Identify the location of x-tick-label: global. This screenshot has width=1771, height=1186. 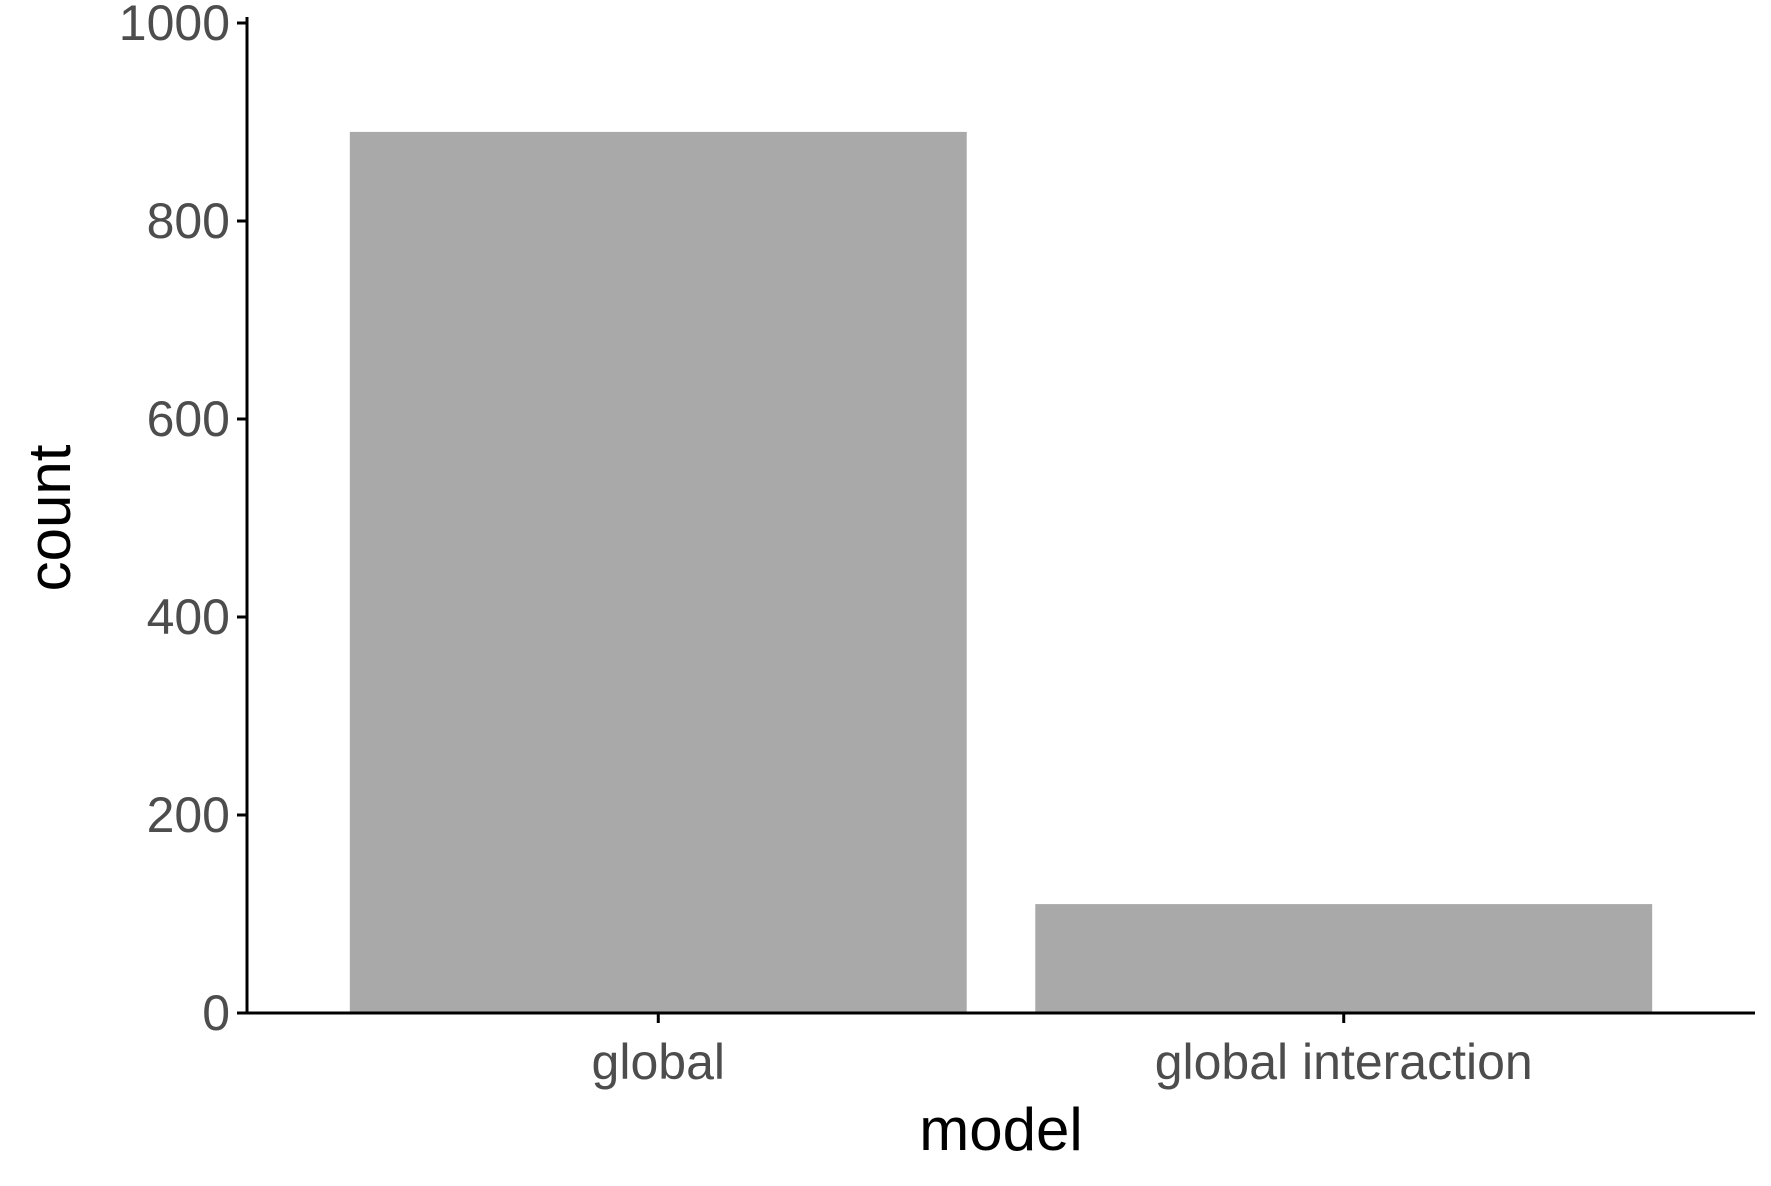
(658, 1062).